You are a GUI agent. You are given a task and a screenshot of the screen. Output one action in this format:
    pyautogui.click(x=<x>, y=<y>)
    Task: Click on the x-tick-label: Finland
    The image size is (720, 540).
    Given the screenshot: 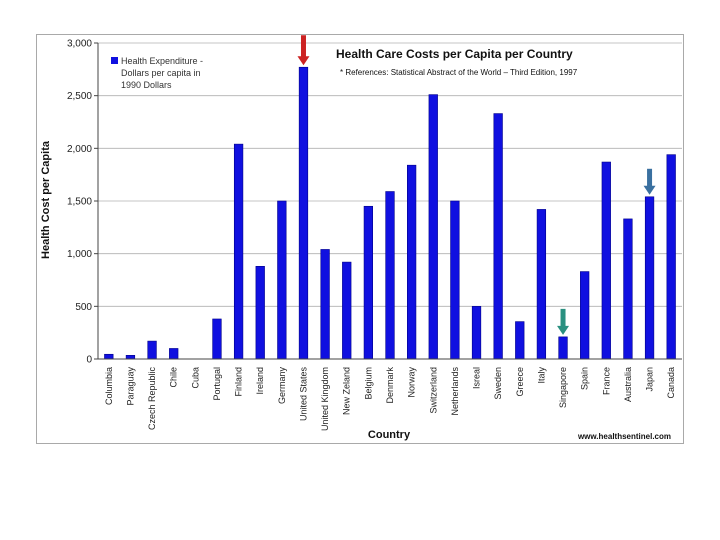 What is the action you would take?
    pyautogui.click(x=239, y=382)
    